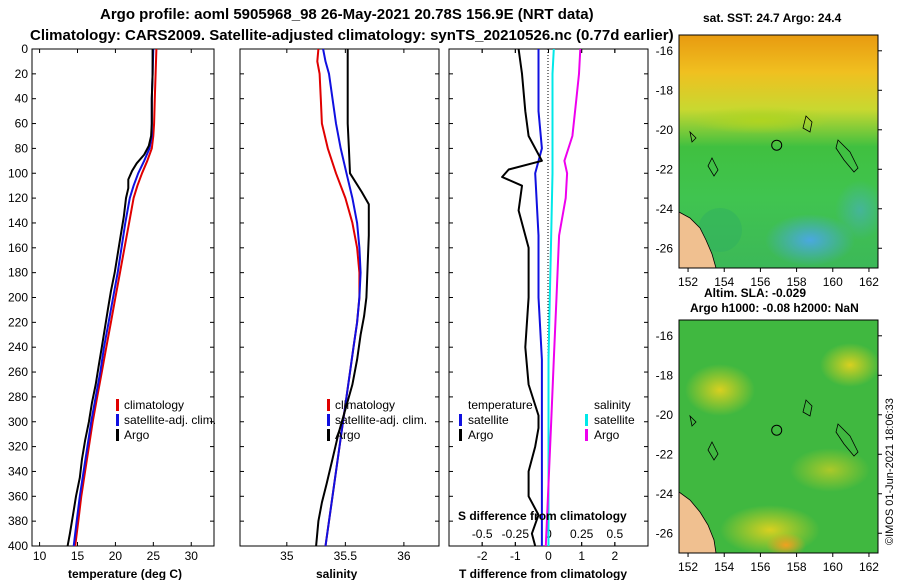 The height and width of the screenshot is (580, 900). I want to click on depth-tick-label: 60, so click(22, 124).